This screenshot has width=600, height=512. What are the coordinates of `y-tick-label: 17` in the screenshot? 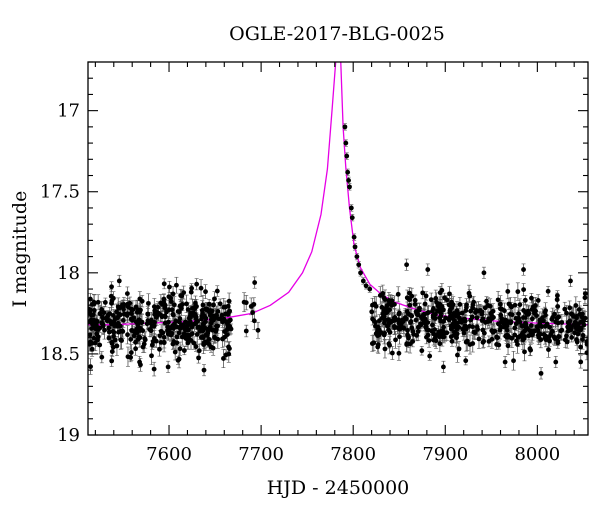 It's located at (68, 111).